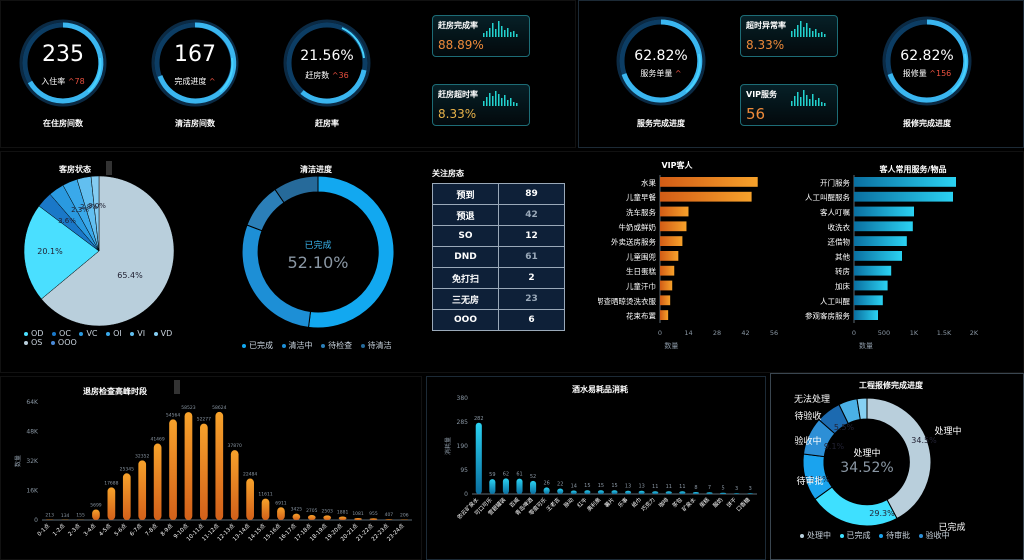 The width and height of the screenshot is (1024, 560). What do you see at coordinates (762, 94) in the screenshot?
I see `kpi-box-label: VIP服务` at bounding box center [762, 94].